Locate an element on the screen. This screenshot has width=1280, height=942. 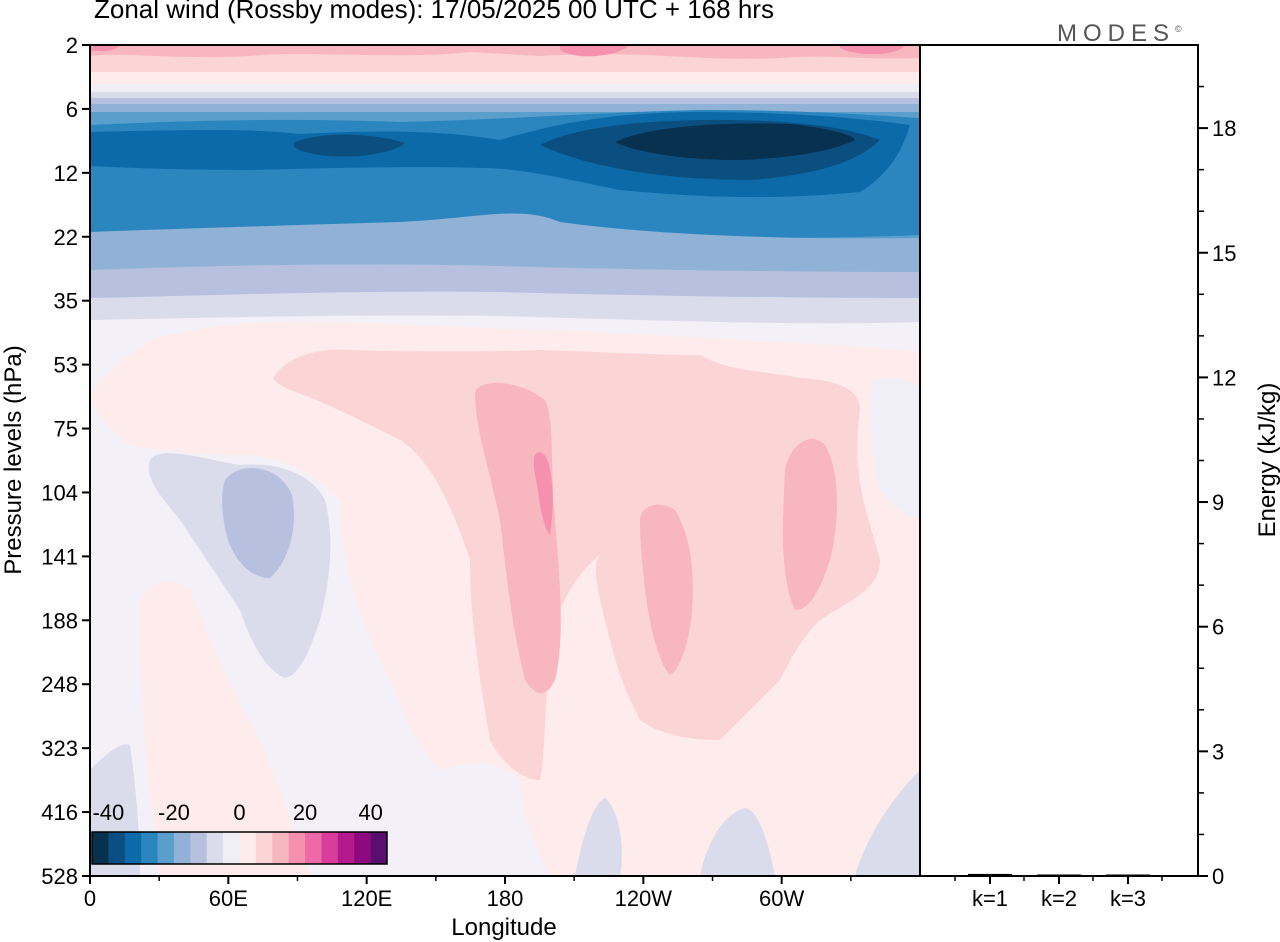
energy-category-label: k=3 is located at coordinates (1128, 898).